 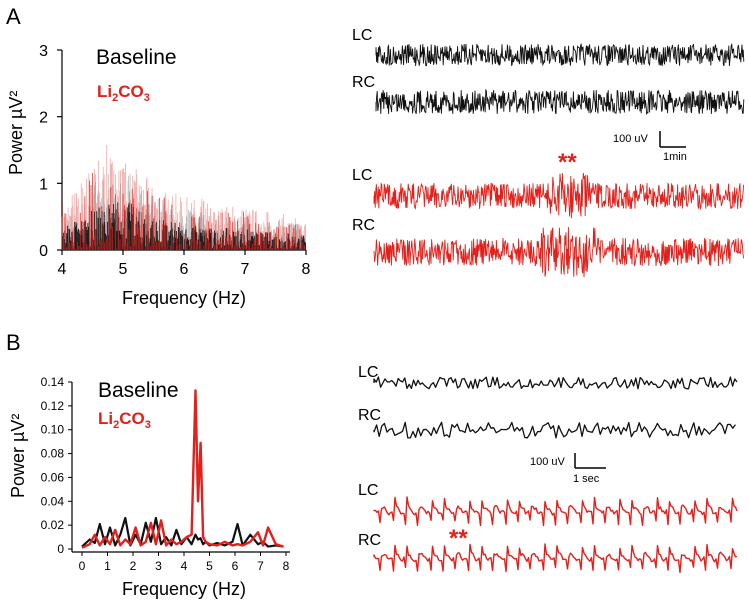 I want to click on panel-b-ytick-label: 0.06, so click(x=53, y=477).